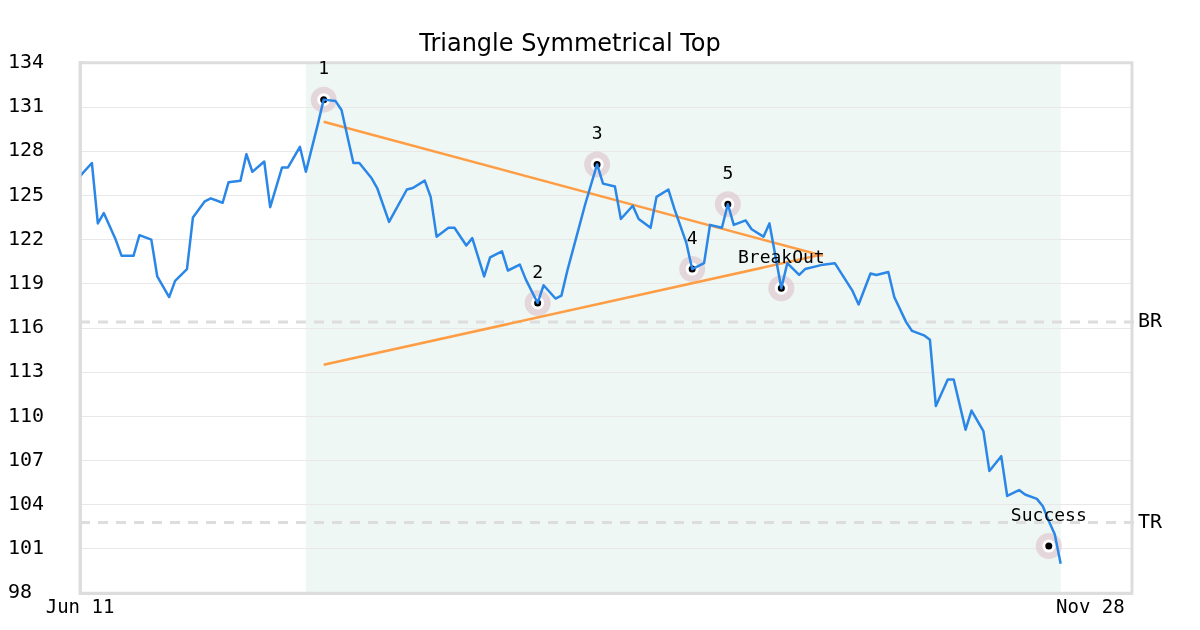 This screenshot has width=1200, height=630. I want to click on y-tick-label: 104, so click(26, 503).